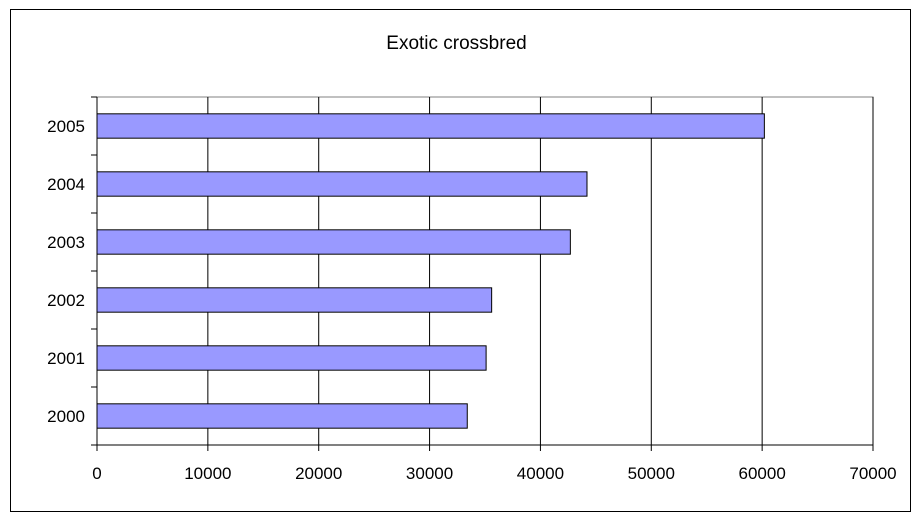 This screenshot has width=913, height=514. What do you see at coordinates (318, 473) in the screenshot?
I see `x-tick-label: 20000` at bounding box center [318, 473].